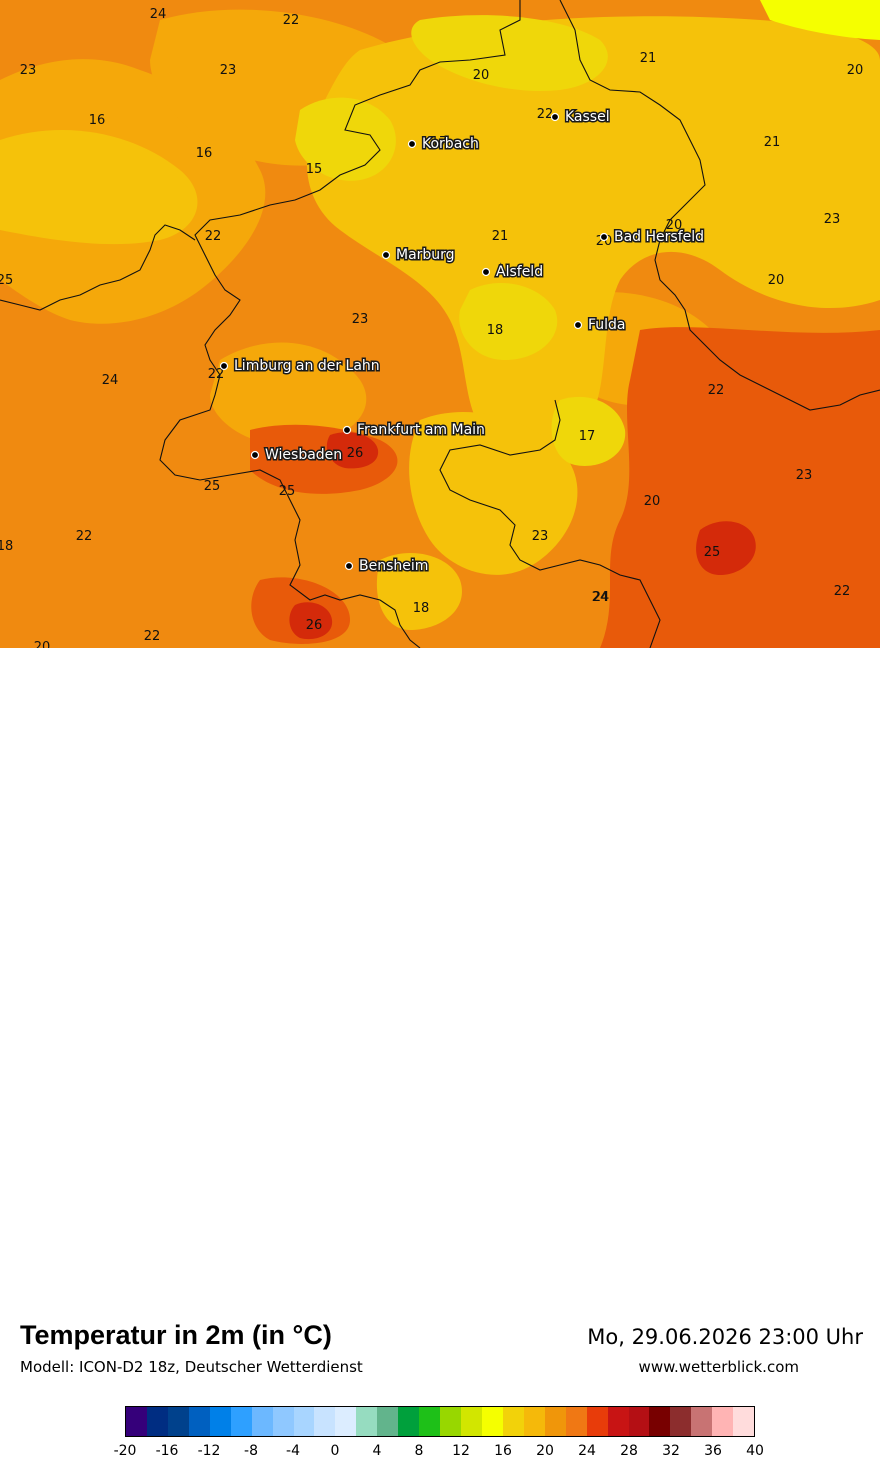  Describe the element at coordinates (419, 1451) in the screenshot. I see `color-legend-tick: 8` at that location.